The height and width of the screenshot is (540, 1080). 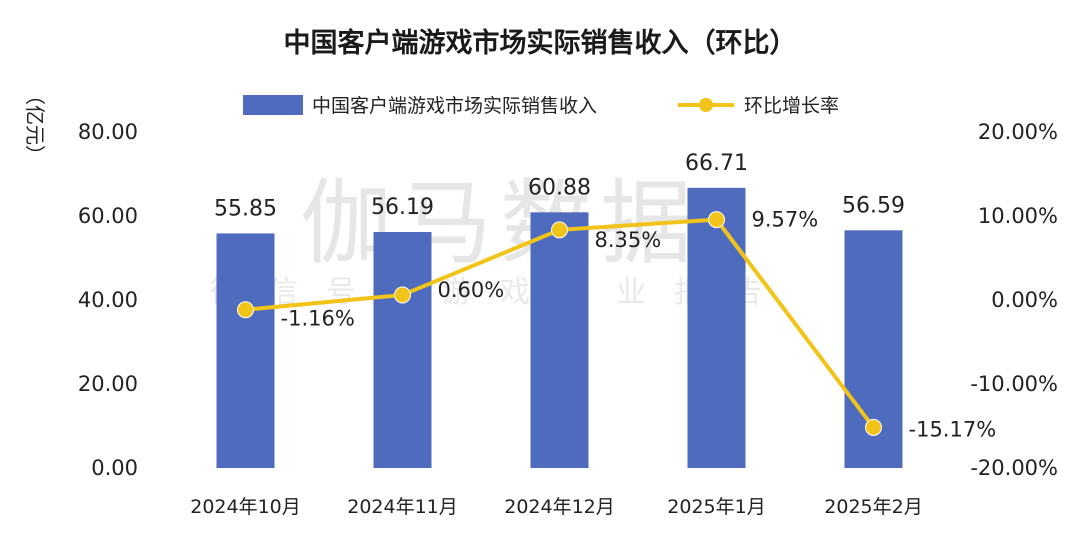 What do you see at coordinates (1018, 216) in the screenshot?
I see `right-tick-label: 10.00%` at bounding box center [1018, 216].